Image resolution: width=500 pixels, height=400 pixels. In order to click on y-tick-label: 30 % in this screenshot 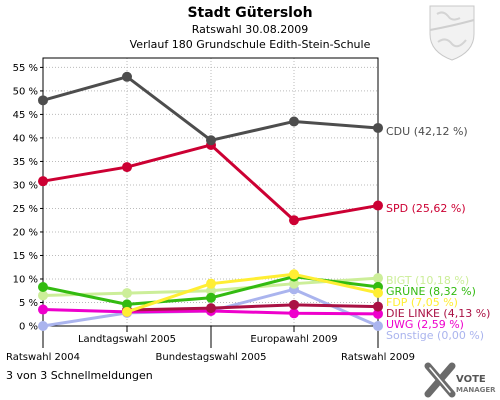, I will do `click(25, 185)`.